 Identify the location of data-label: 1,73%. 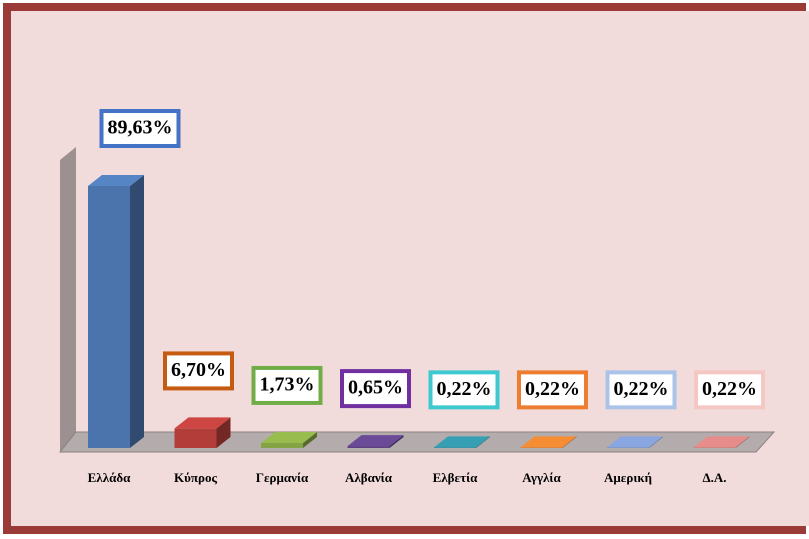
(287, 385).